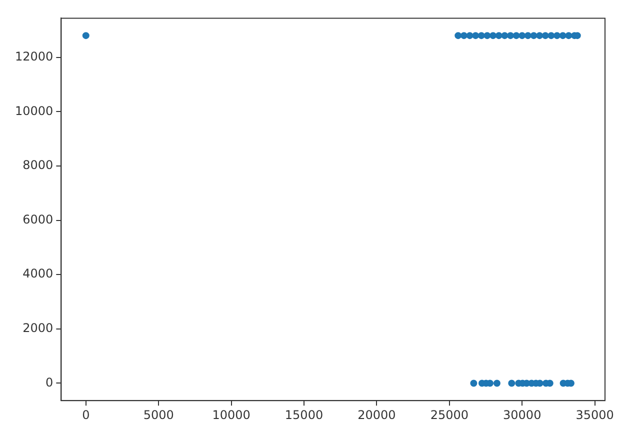 The height and width of the screenshot is (438, 627). I want to click on y-tick-label: 12000, so click(34, 56).